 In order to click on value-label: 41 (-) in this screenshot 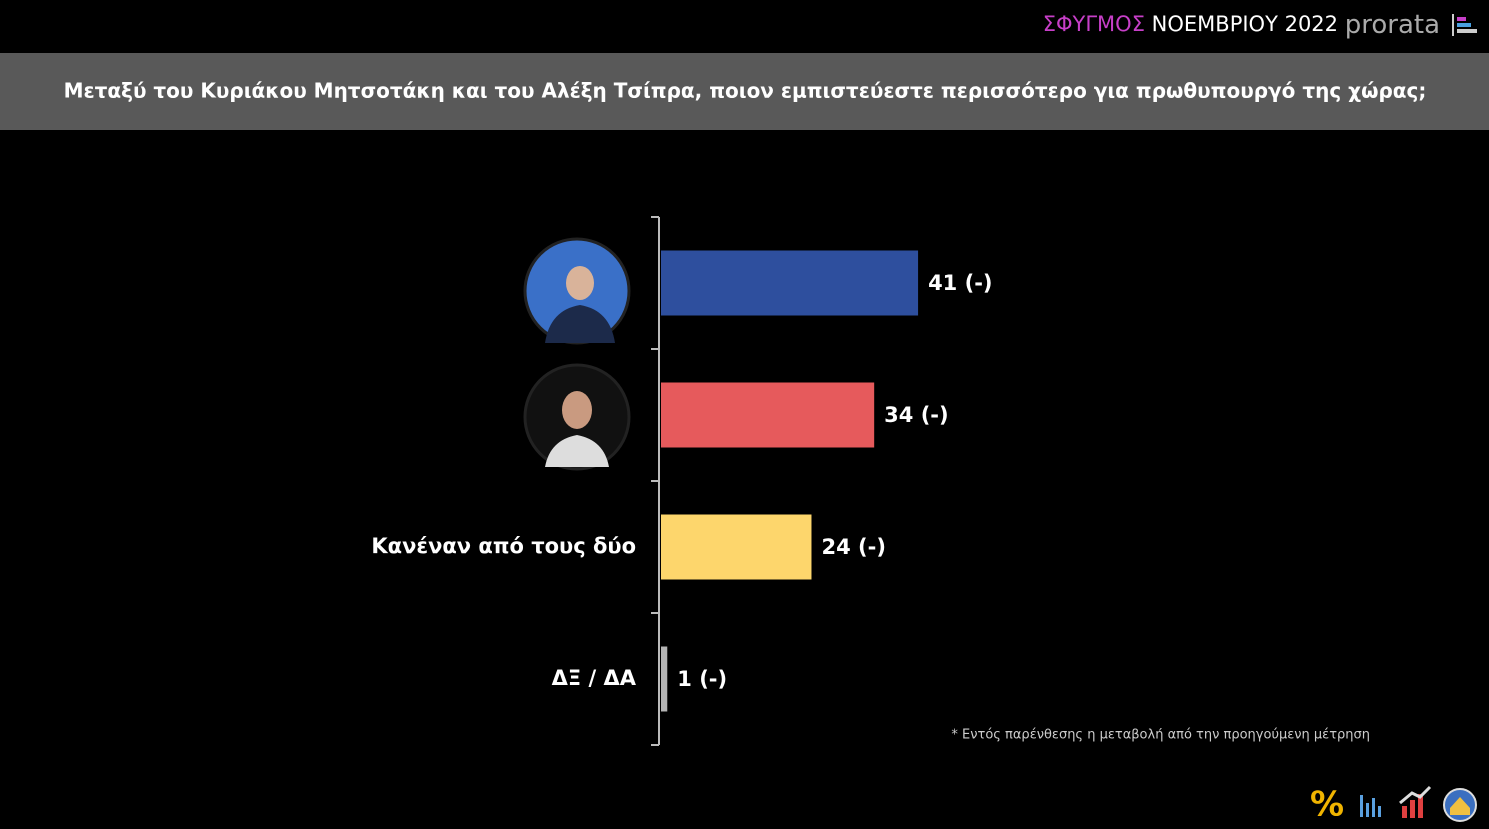, I will do `click(960, 283)`.